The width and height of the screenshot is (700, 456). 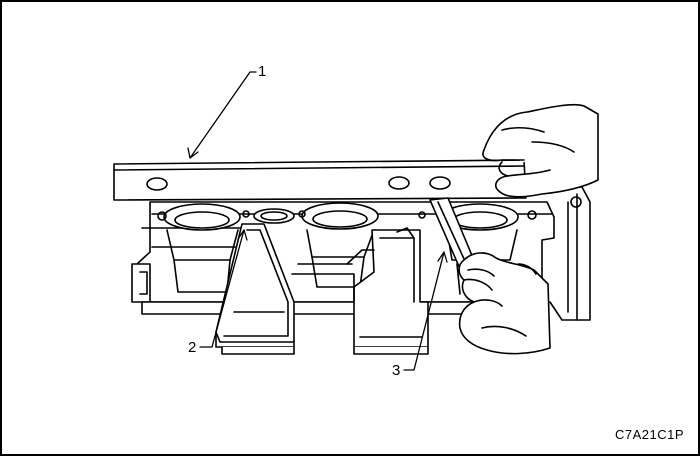 I want to click on hand-upper, so click(x=540, y=150).